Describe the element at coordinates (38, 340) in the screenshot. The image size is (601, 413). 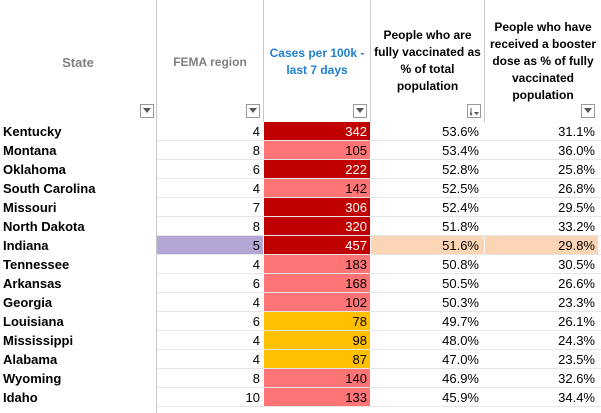
I see `cell-state: Mississippi` at that location.